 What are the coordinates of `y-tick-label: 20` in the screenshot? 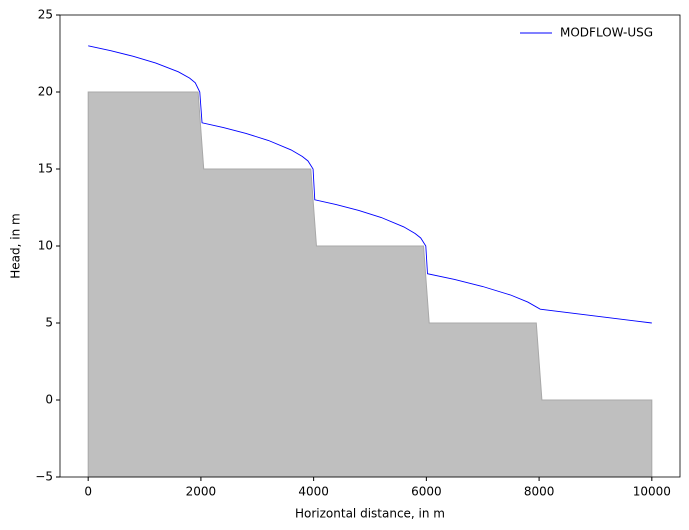 It's located at (45, 92).